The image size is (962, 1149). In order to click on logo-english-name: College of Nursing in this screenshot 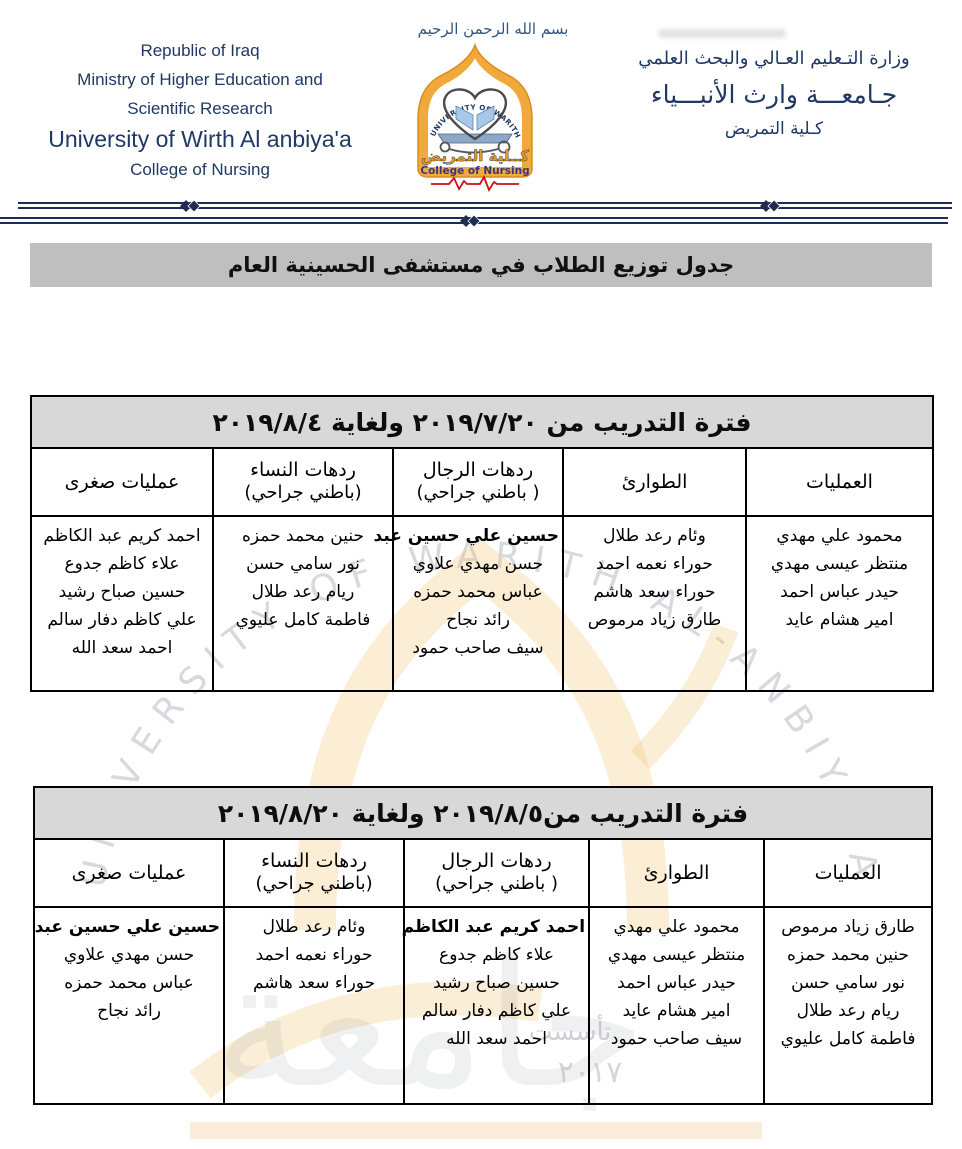, I will do `click(474, 171)`.